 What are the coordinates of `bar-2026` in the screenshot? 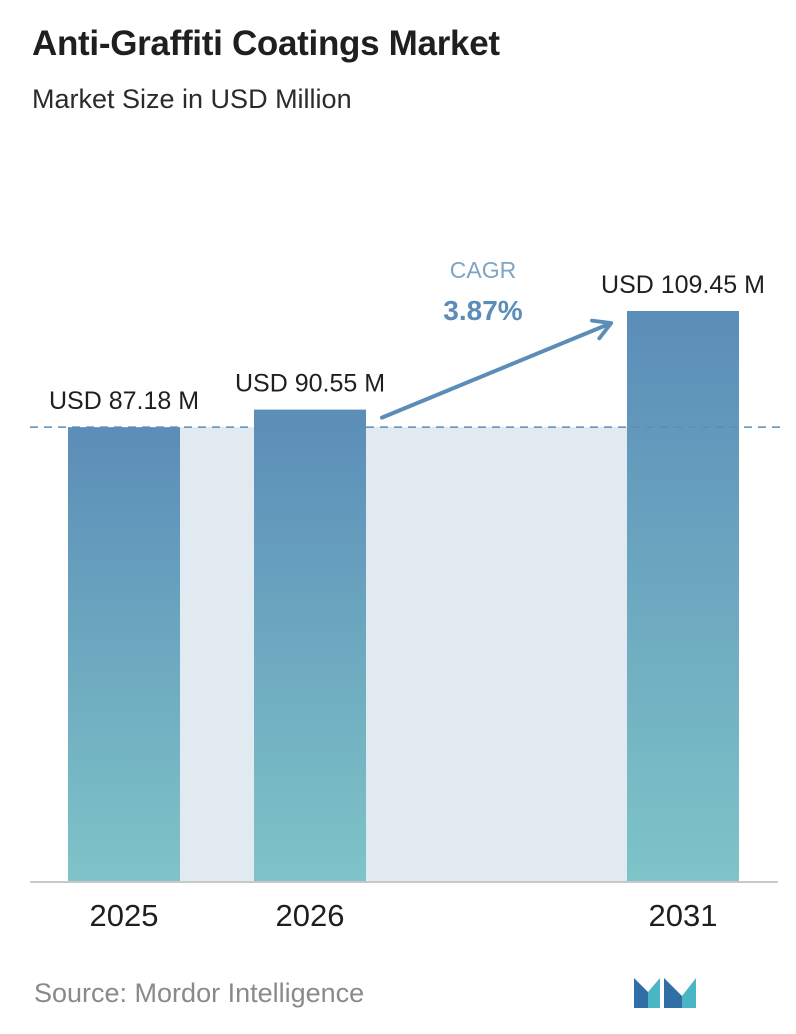 It's located at (310, 645).